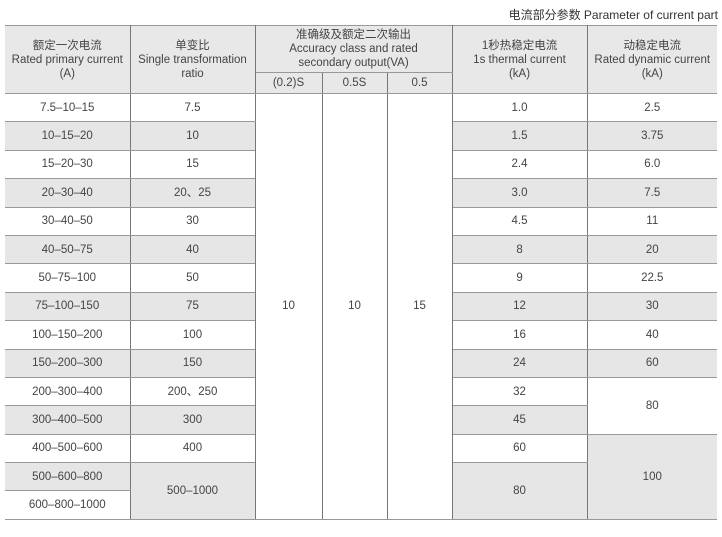 The image size is (722, 537). What do you see at coordinates (68, 193) in the screenshot?
I see `primary-current-cell: 20–30–40` at bounding box center [68, 193].